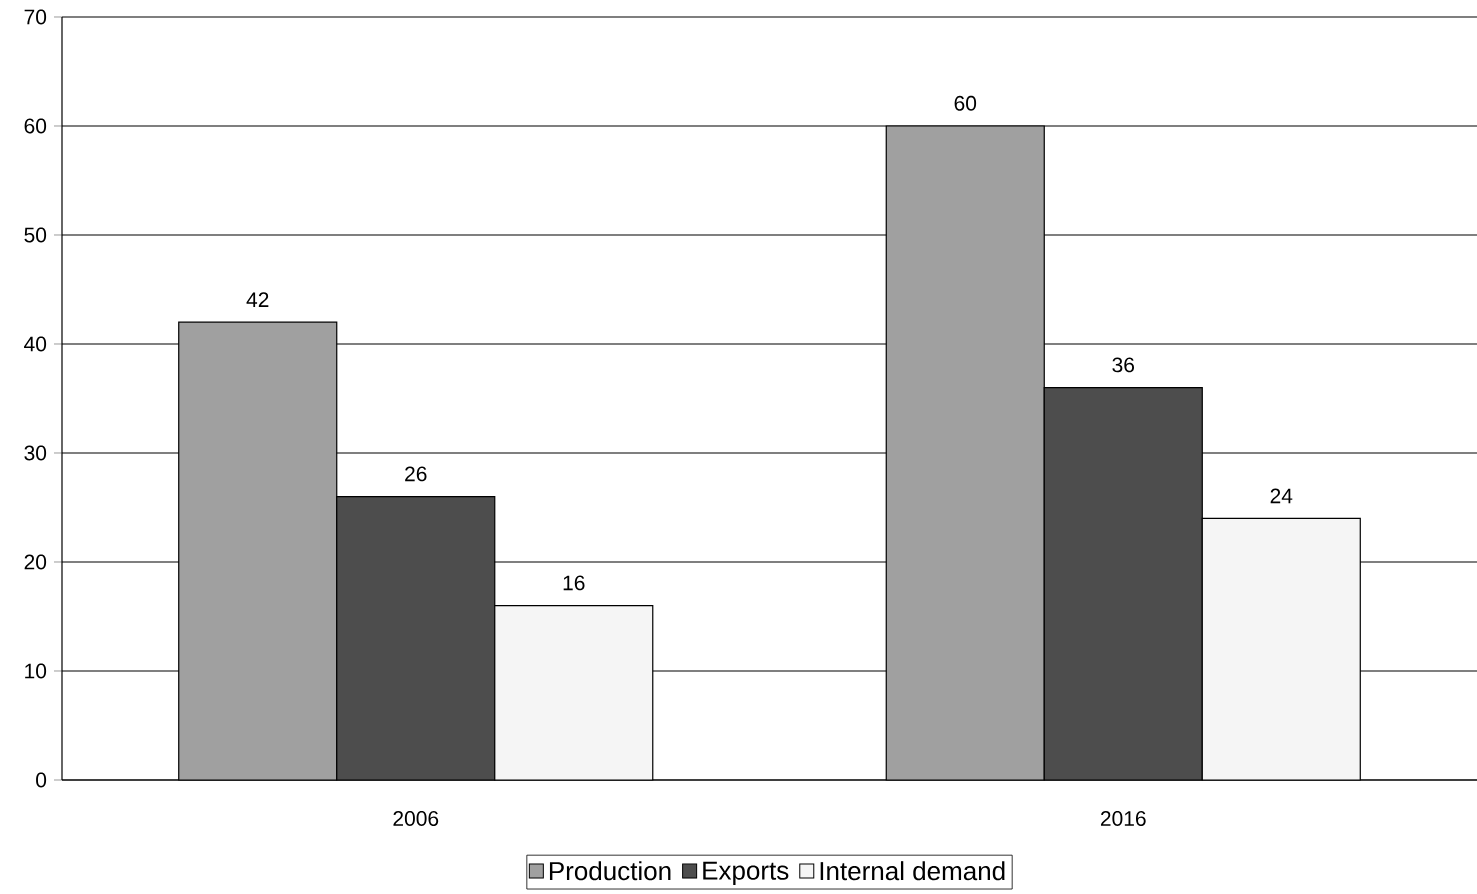 Image resolution: width=1477 pixels, height=894 pixels. I want to click on data-label: 26, so click(416, 474).